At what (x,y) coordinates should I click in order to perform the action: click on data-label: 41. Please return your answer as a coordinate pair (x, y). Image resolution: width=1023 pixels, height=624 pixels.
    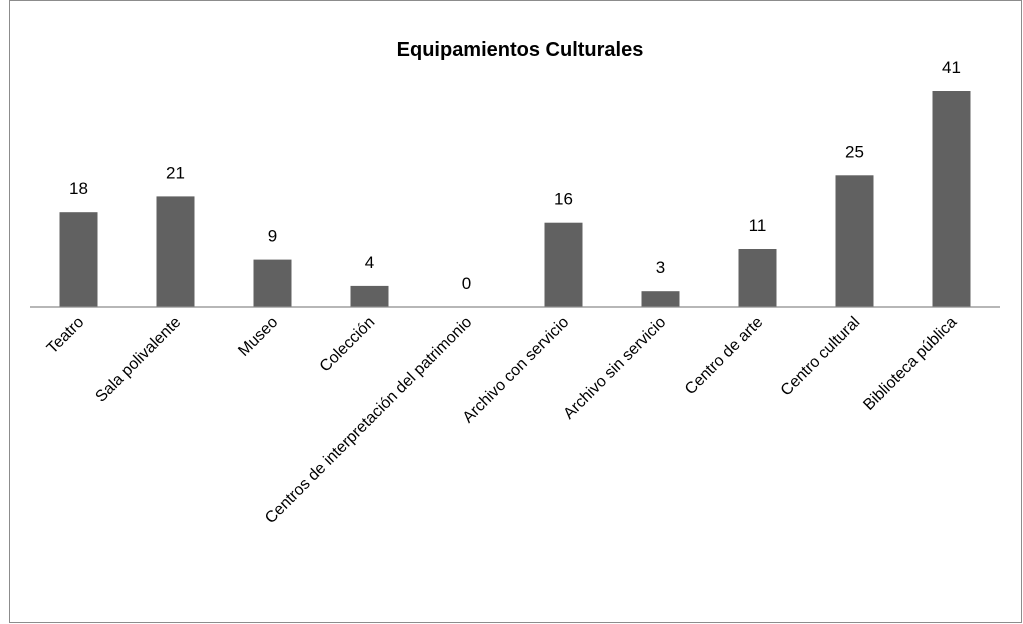
    Looking at the image, I should click on (951, 67).